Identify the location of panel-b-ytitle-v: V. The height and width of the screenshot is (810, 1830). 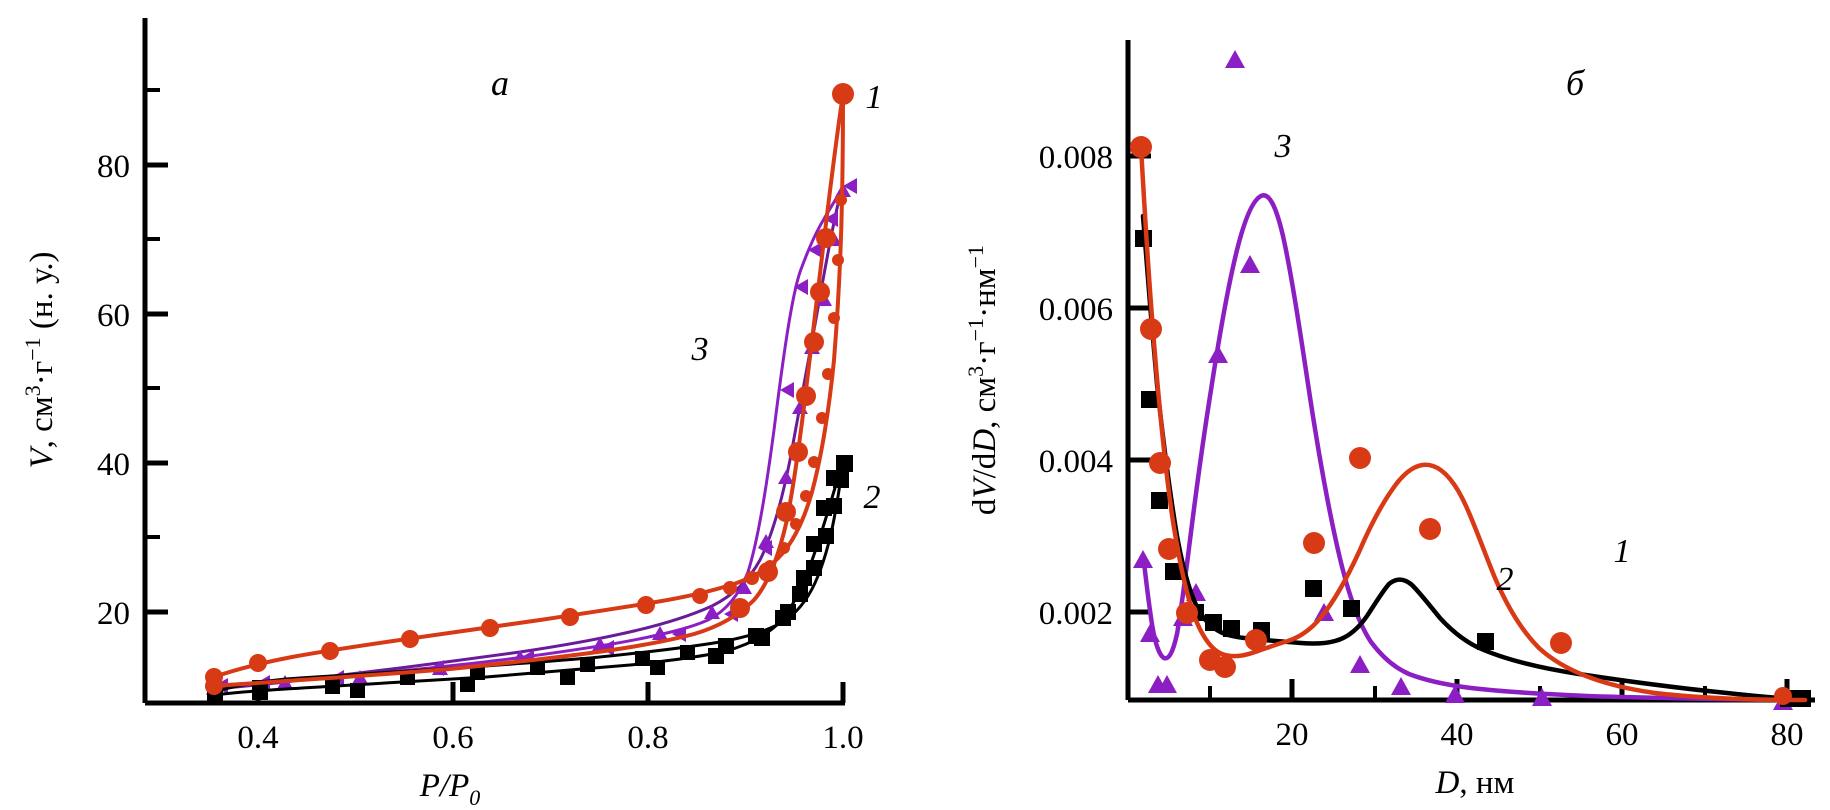
(985, 487).